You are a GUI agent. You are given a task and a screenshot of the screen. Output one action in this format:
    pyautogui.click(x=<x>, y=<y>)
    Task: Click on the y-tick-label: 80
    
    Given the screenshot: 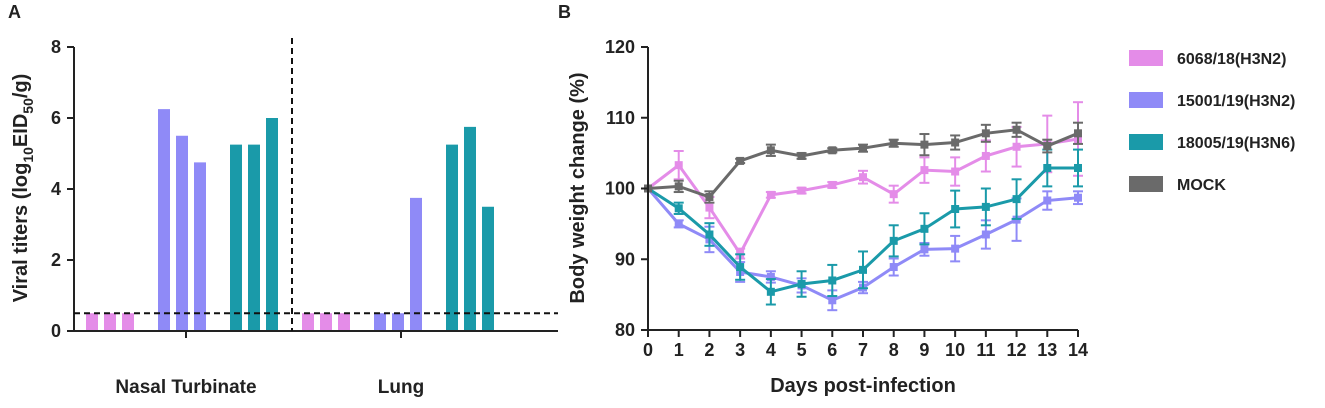 What is the action you would take?
    pyautogui.click(x=625, y=330)
    